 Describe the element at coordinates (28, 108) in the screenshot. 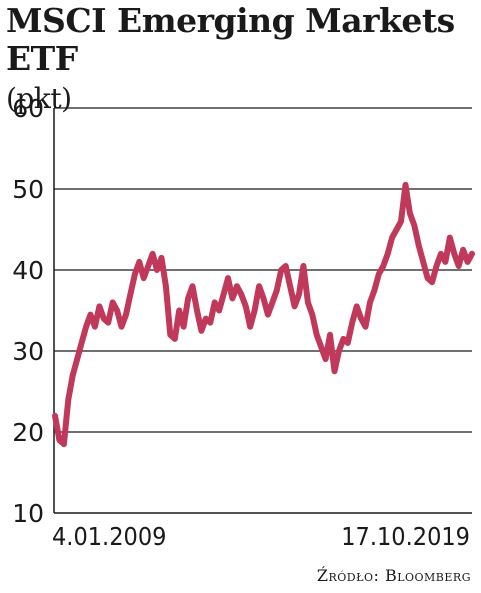

I see `y-tick-label: 60` at that location.